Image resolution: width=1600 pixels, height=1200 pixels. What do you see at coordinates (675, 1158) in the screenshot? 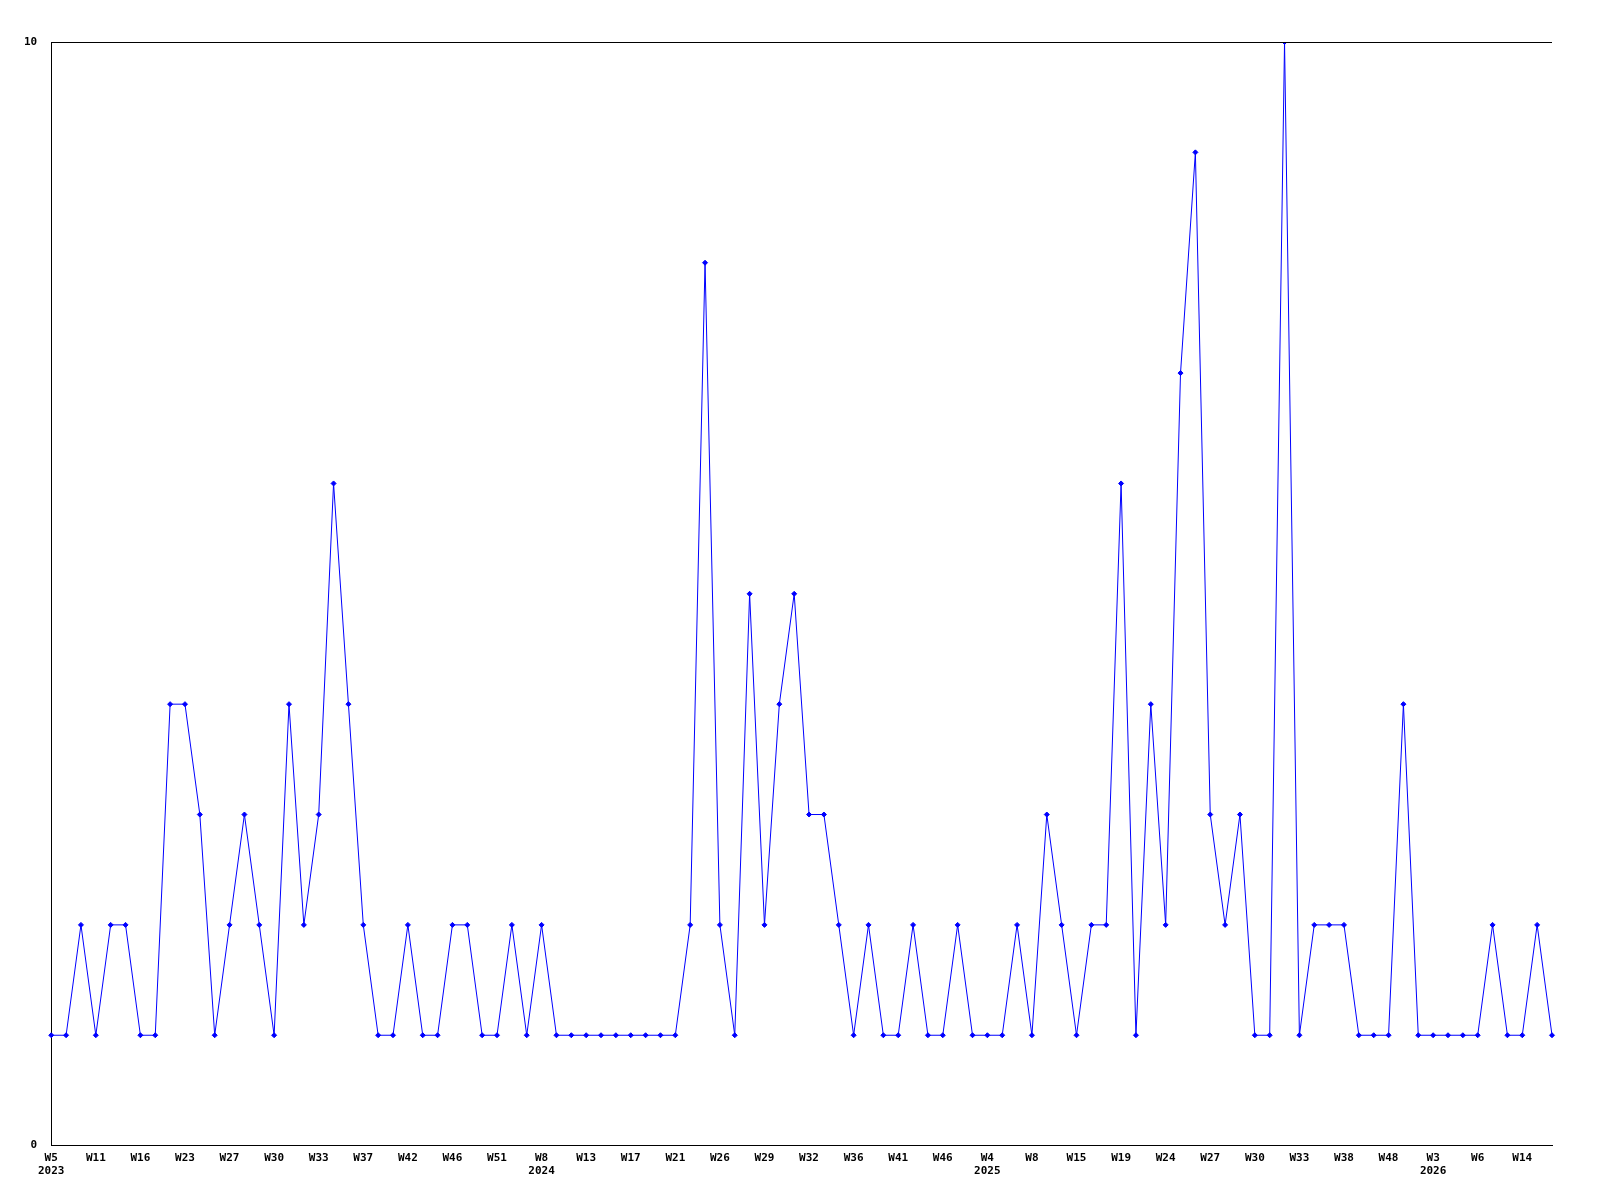
I see `x-tick-label: W21` at bounding box center [675, 1158].